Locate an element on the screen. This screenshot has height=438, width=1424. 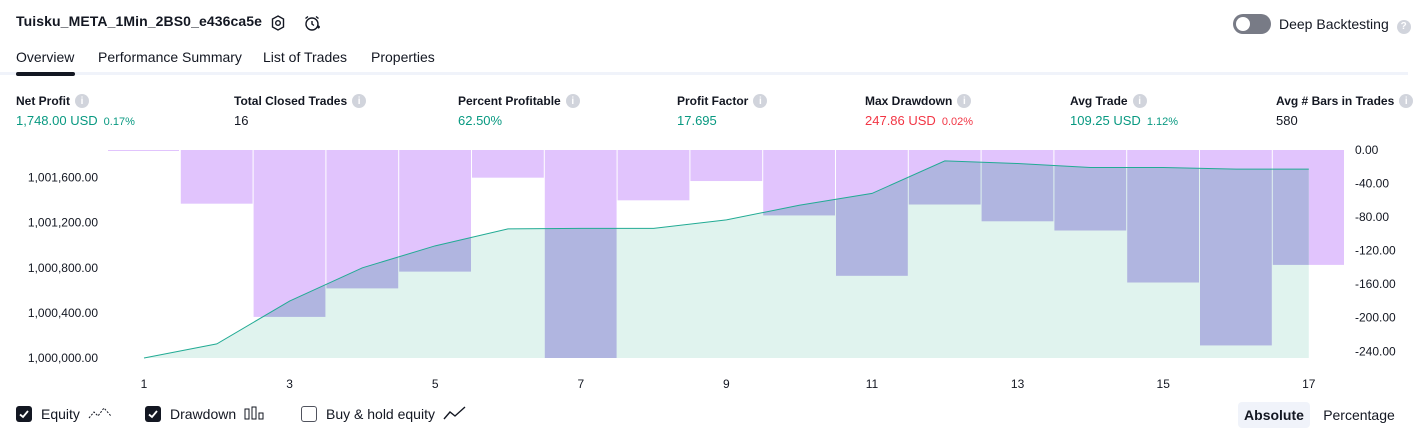
right-axis-tick: -80.00 is located at coordinates (1372, 217).